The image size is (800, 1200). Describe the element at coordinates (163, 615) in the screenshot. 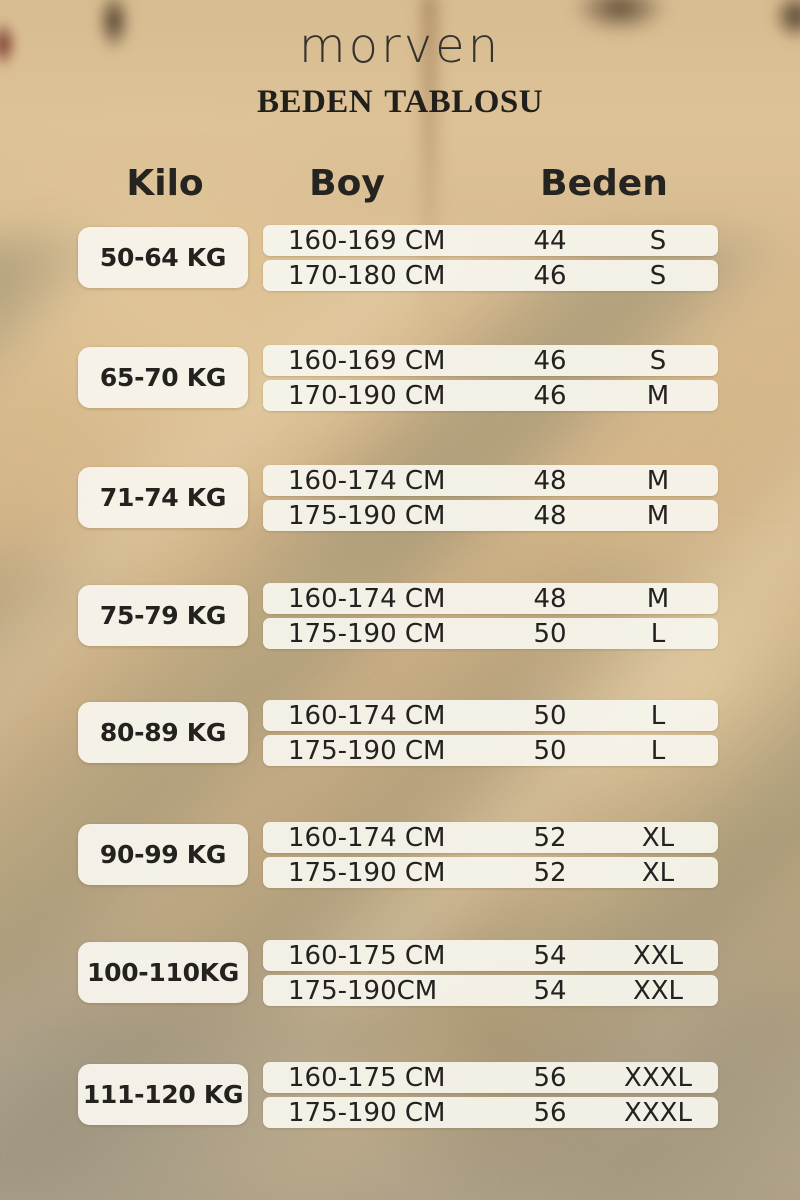

I see `weight-range-pill: 75-79 KG` at that location.